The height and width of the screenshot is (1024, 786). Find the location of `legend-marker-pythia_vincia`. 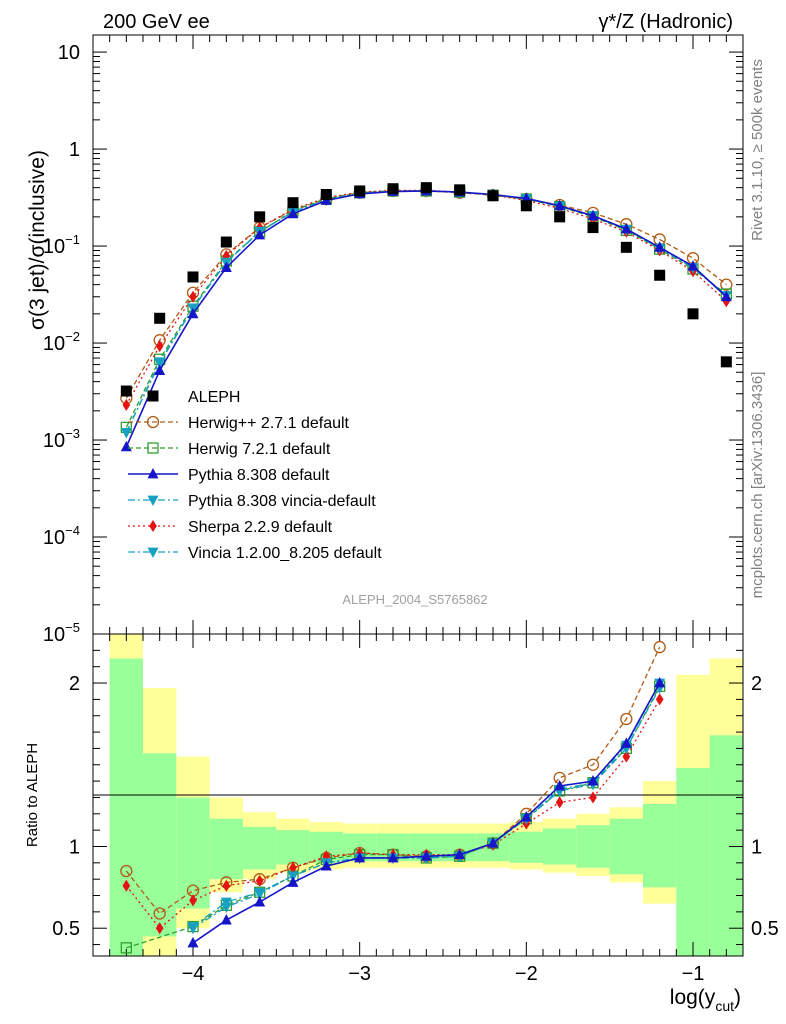

legend-marker-pythia_vincia is located at coordinates (153, 501).